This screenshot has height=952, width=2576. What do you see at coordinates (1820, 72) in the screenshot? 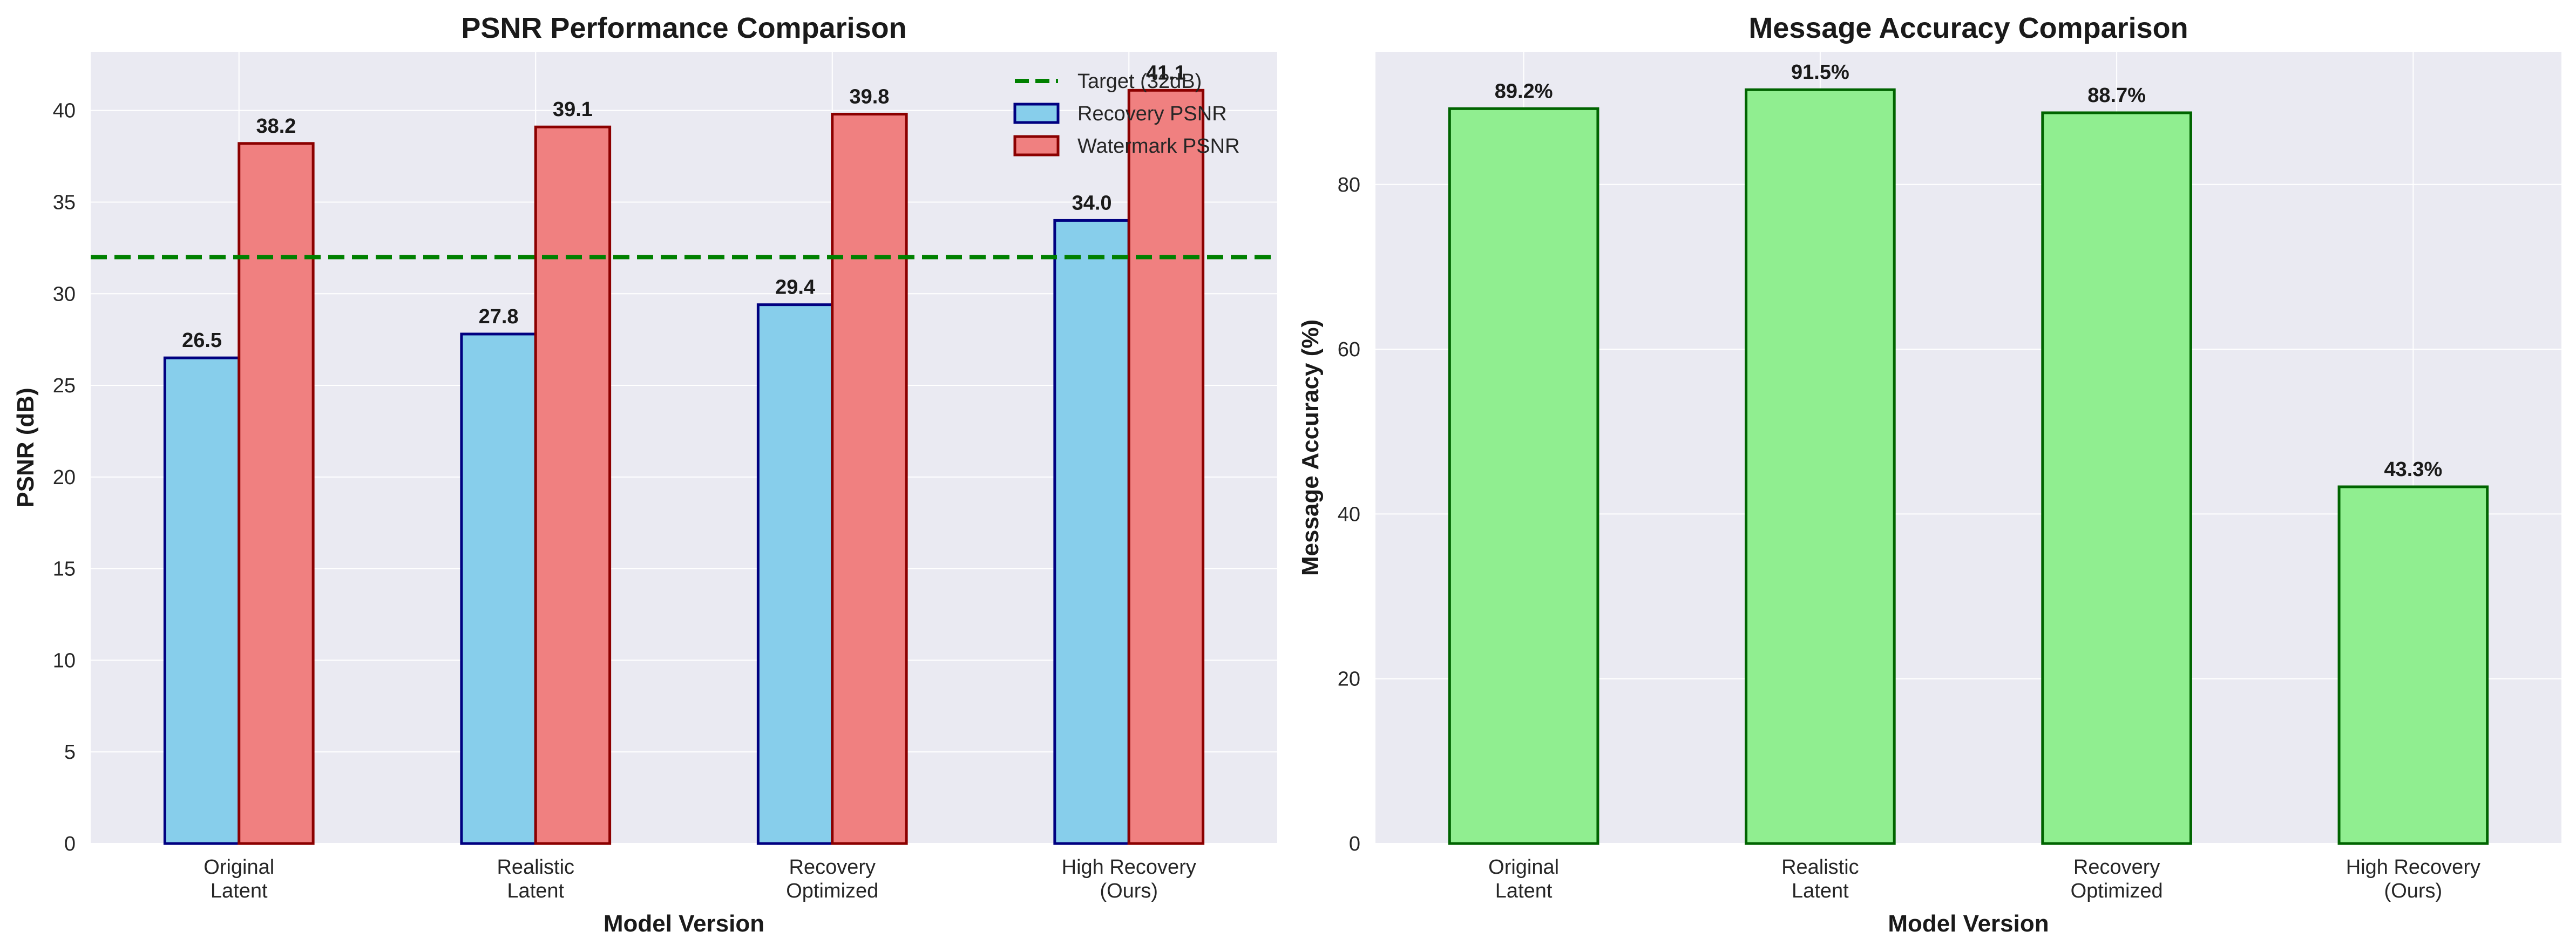
I see `data-label: 91.5%` at bounding box center [1820, 72].